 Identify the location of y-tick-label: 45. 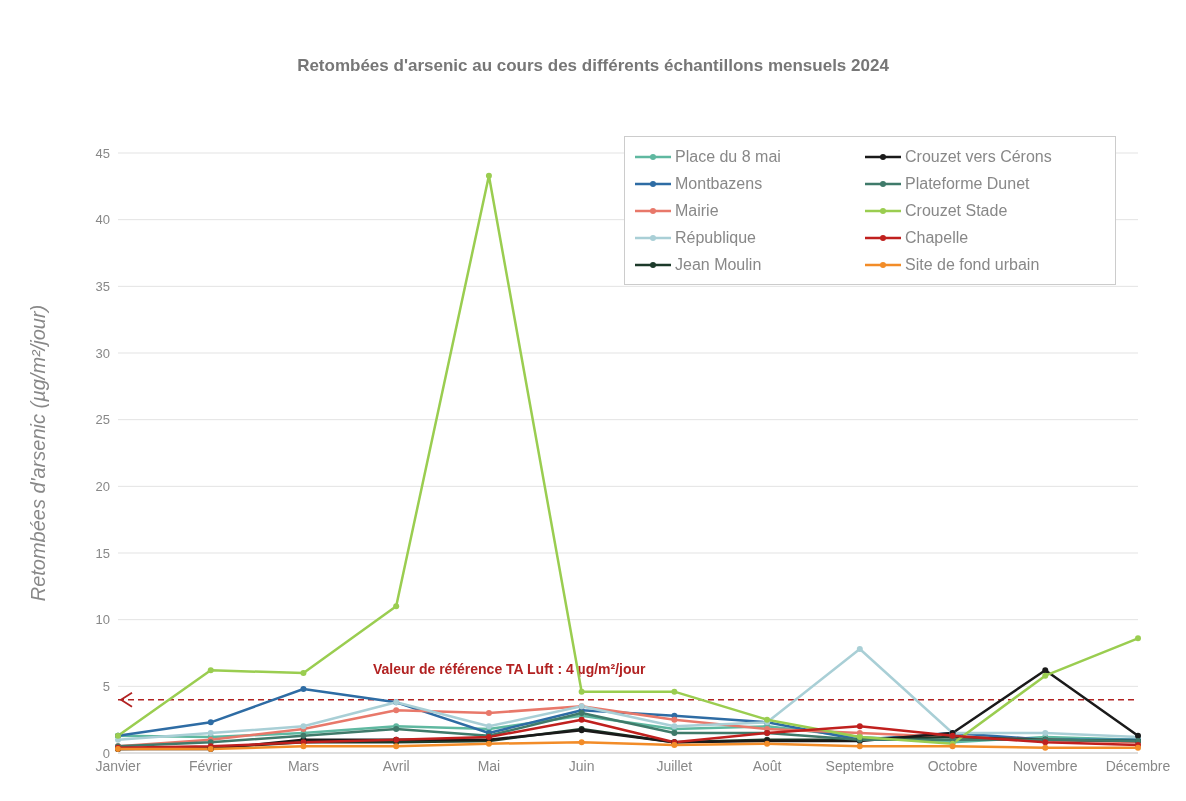
(102, 153).